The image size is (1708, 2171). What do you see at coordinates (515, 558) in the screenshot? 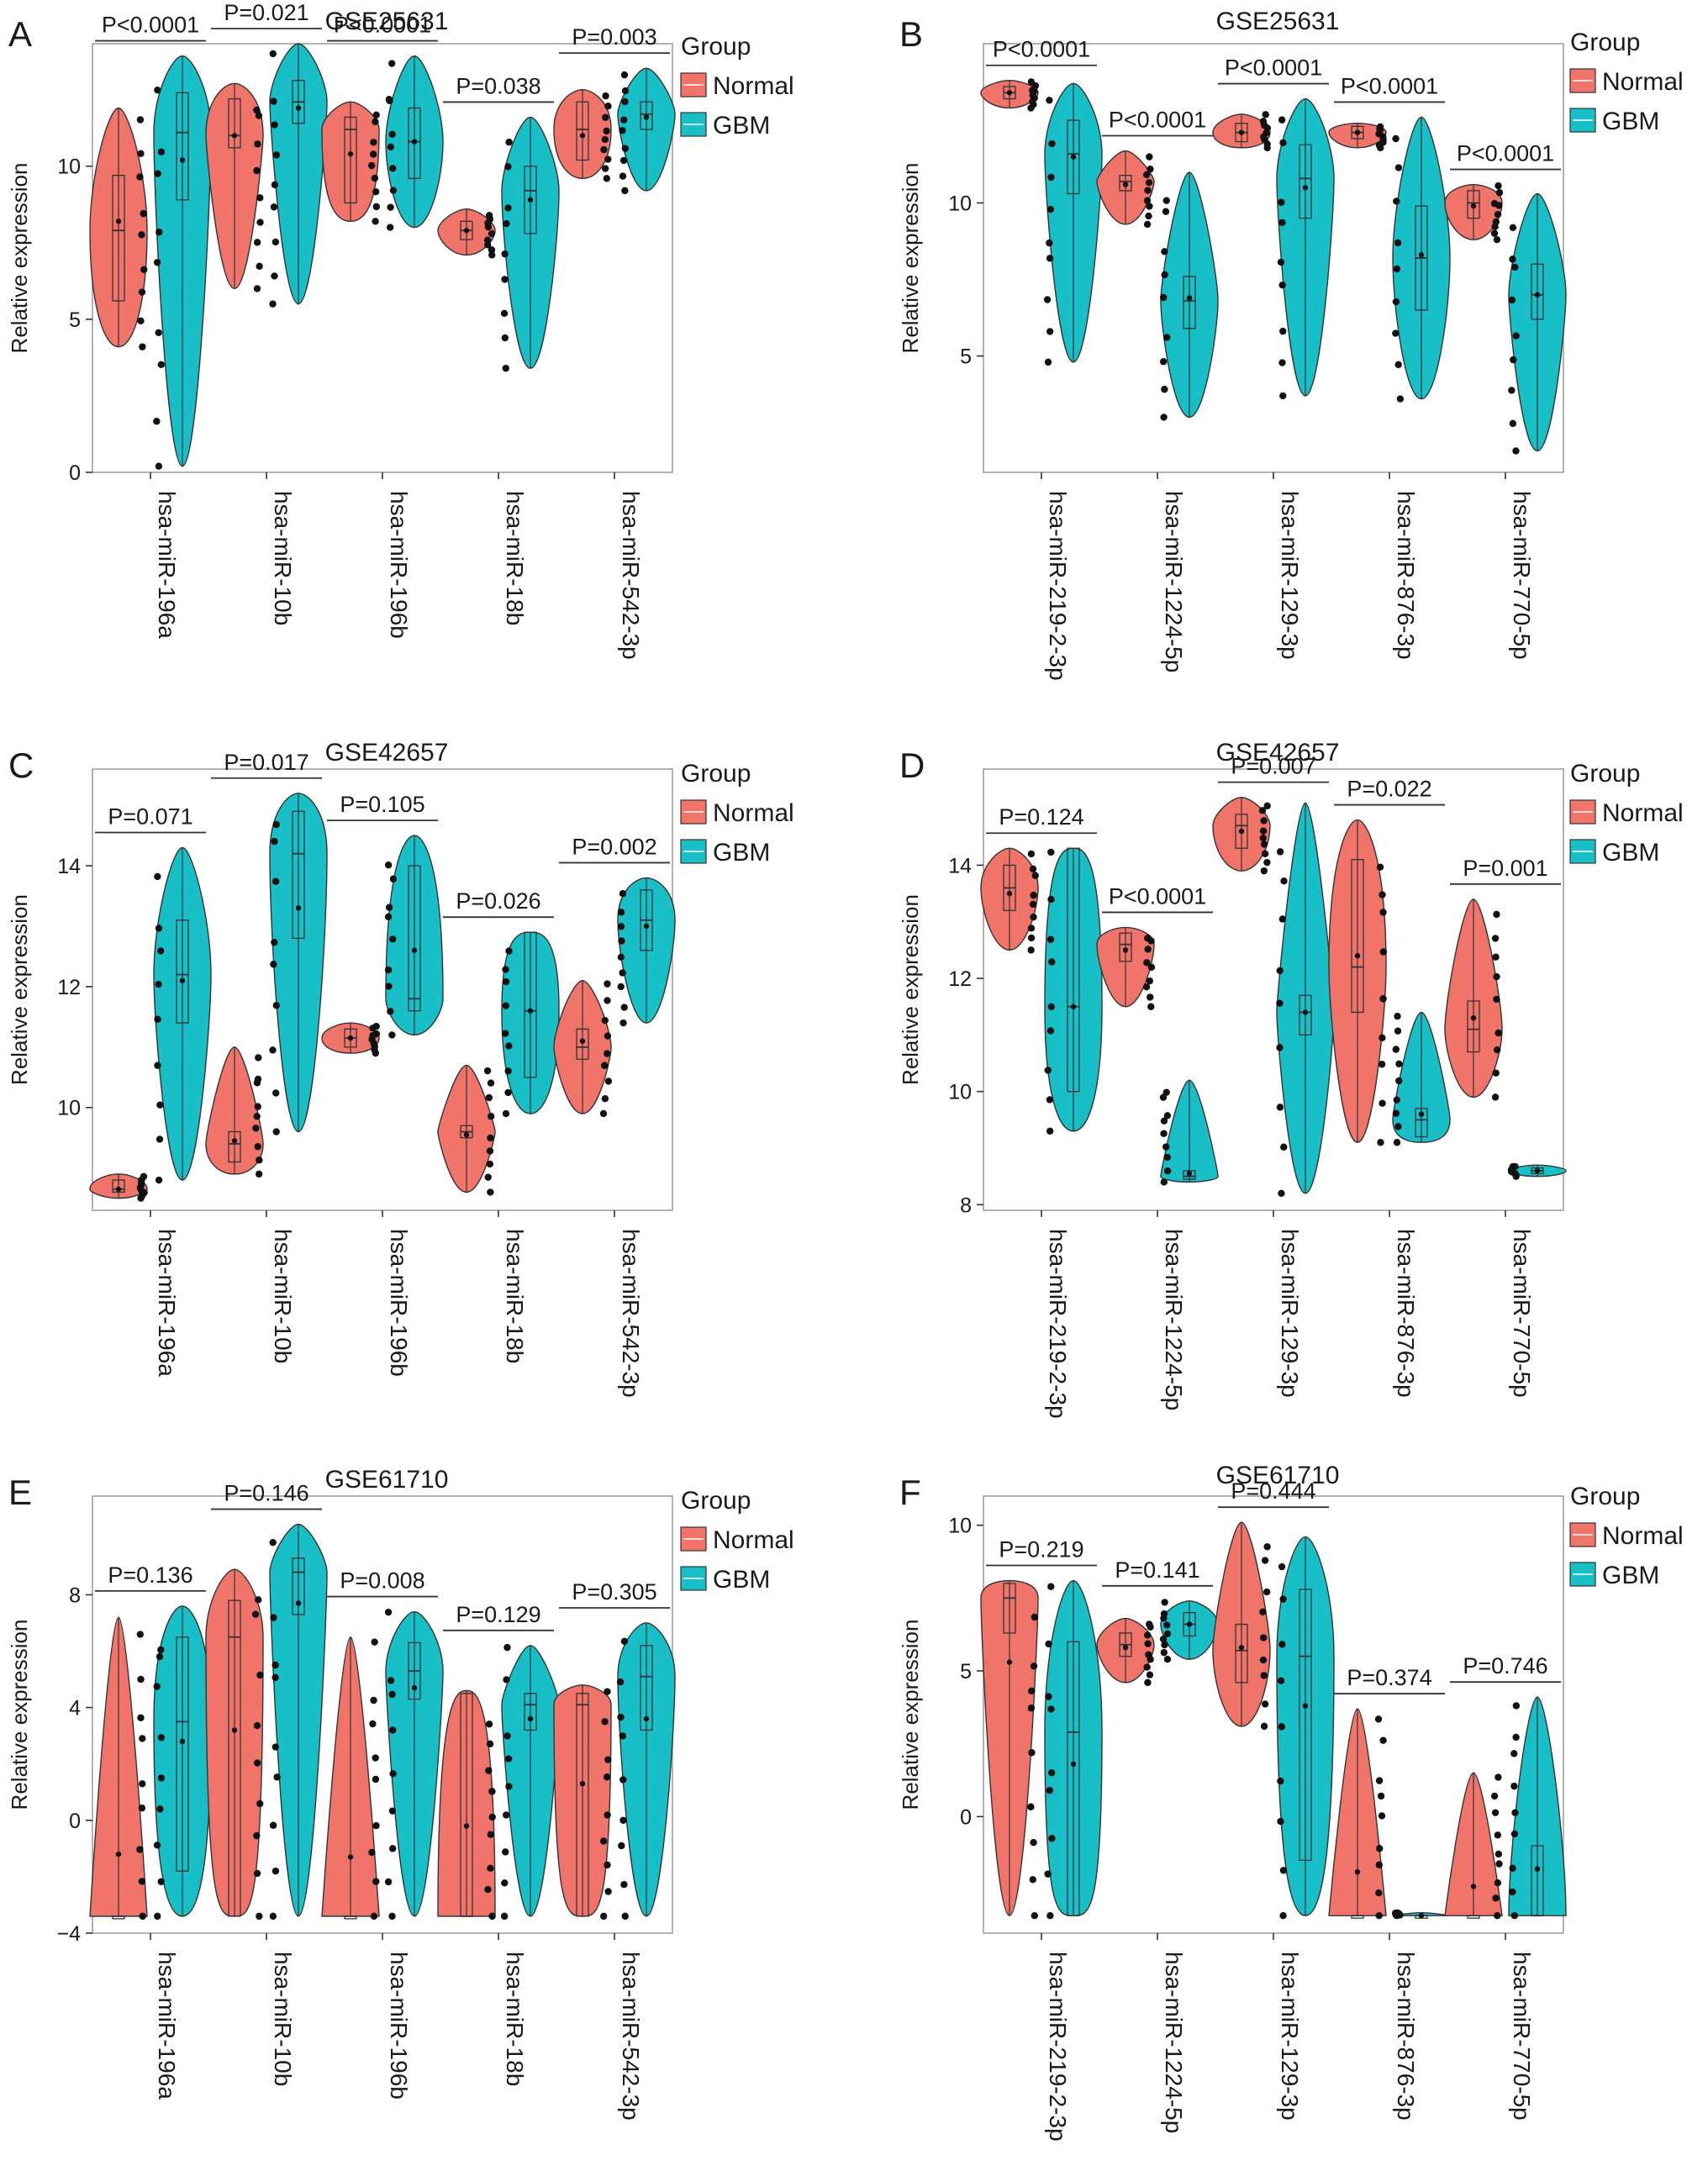
I see `x-tick-label: hsa-miR-18b` at bounding box center [515, 558].